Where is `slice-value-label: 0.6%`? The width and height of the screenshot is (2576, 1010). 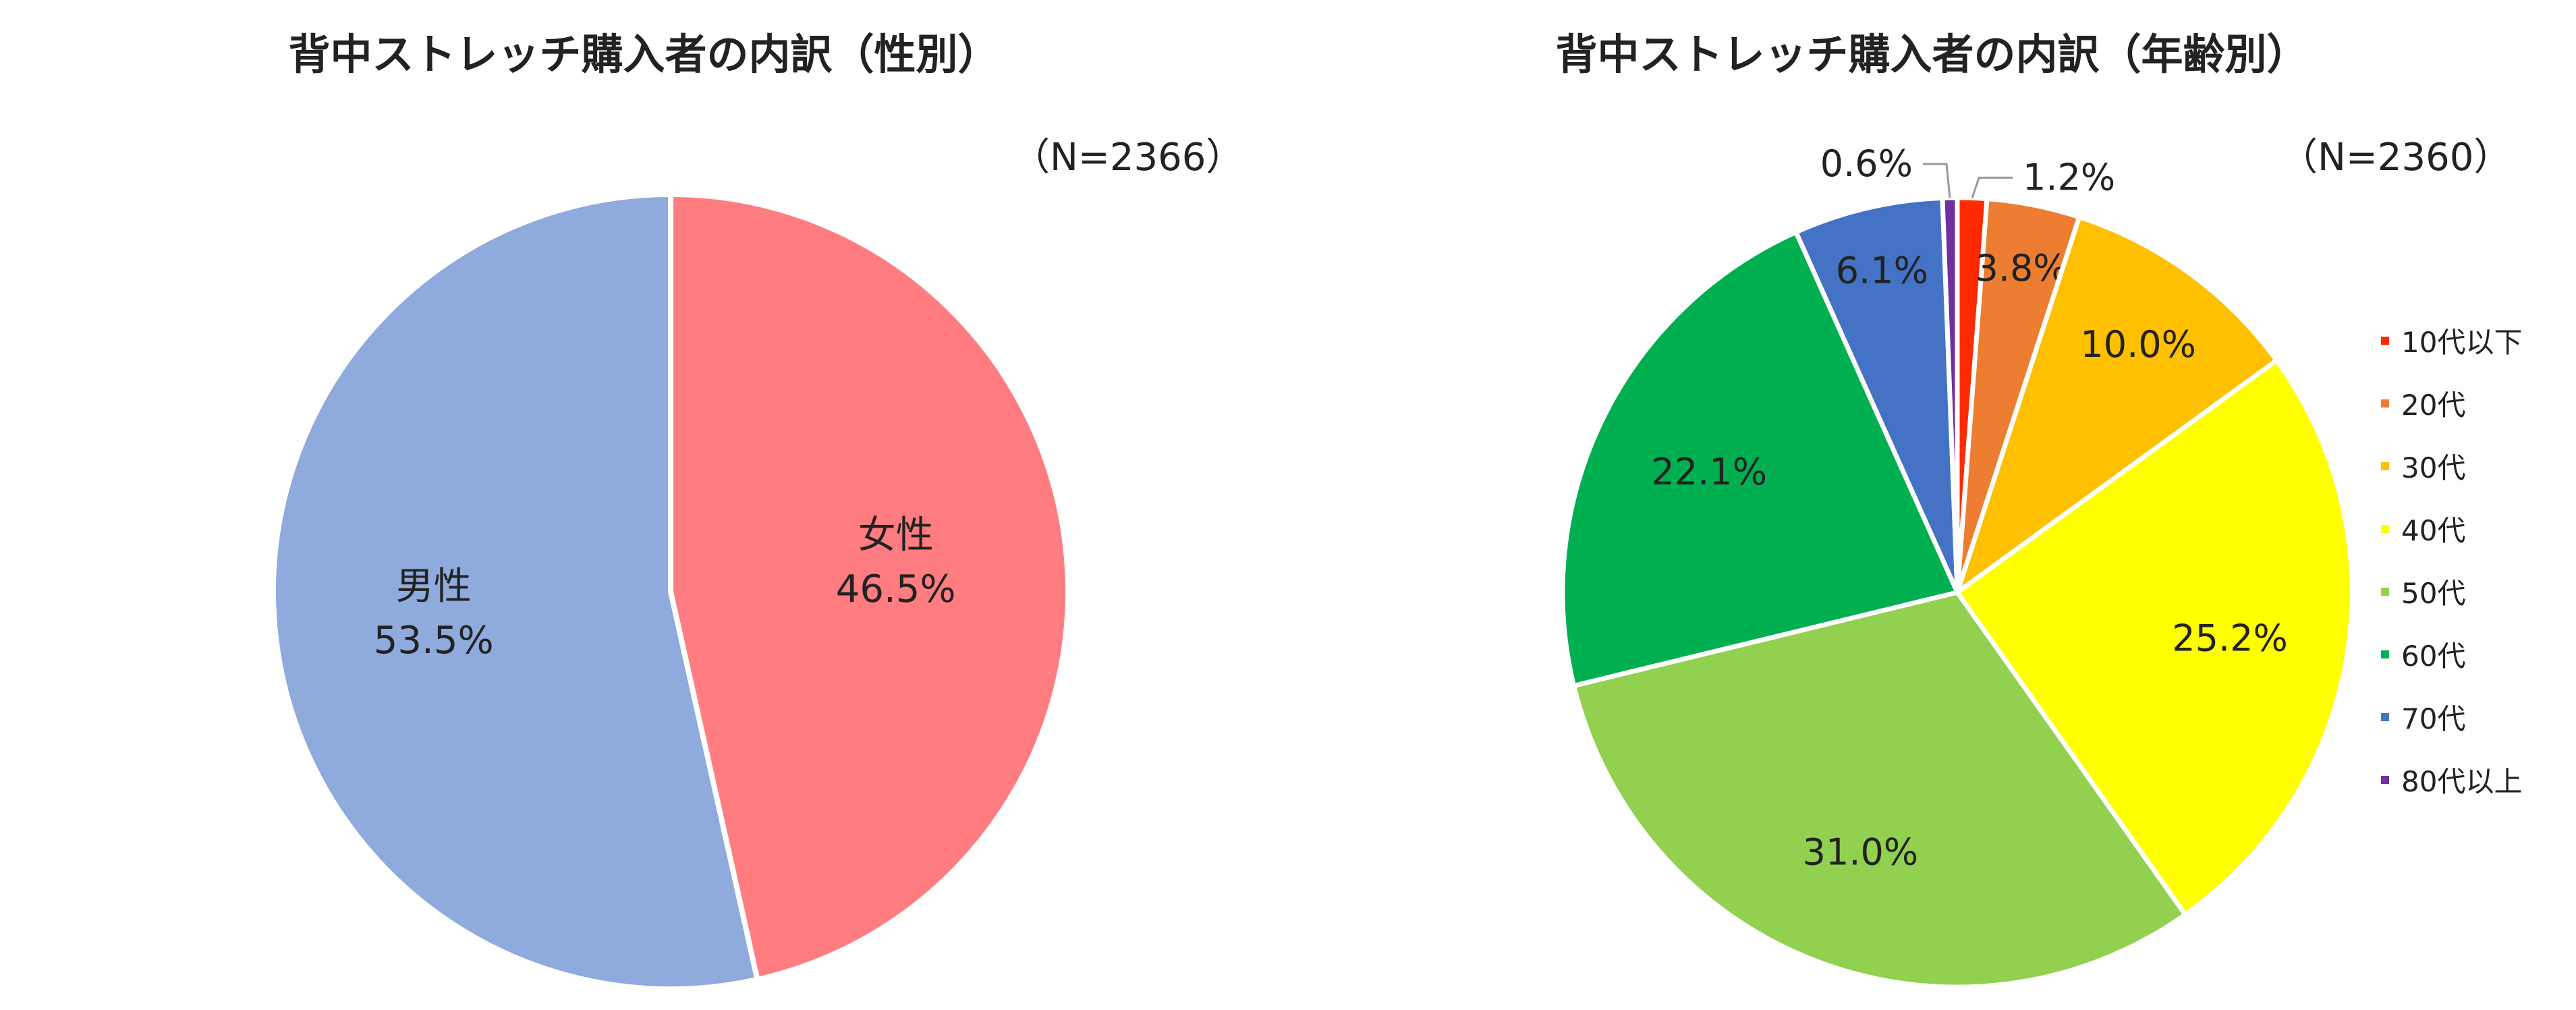
slice-value-label: 0.6% is located at coordinates (1866, 163).